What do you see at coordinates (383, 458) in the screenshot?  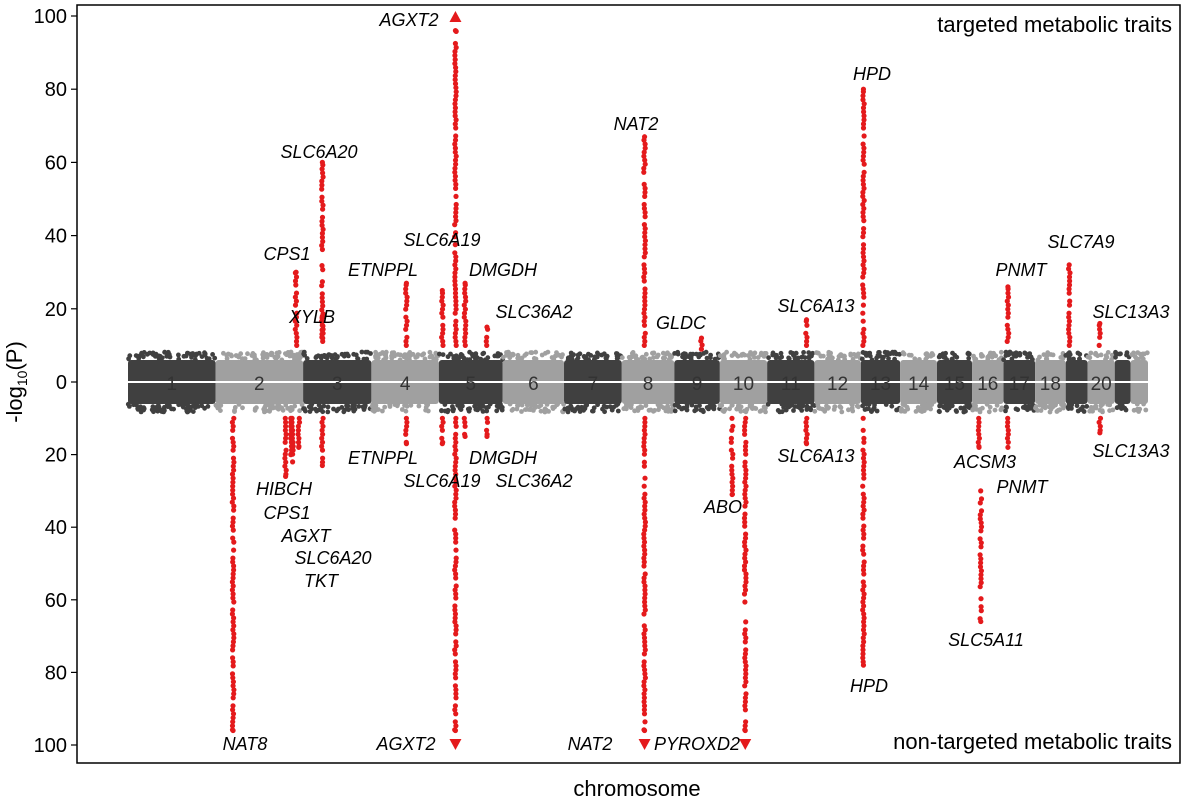 I see `gene-label-bottom: ETNPPL` at bounding box center [383, 458].